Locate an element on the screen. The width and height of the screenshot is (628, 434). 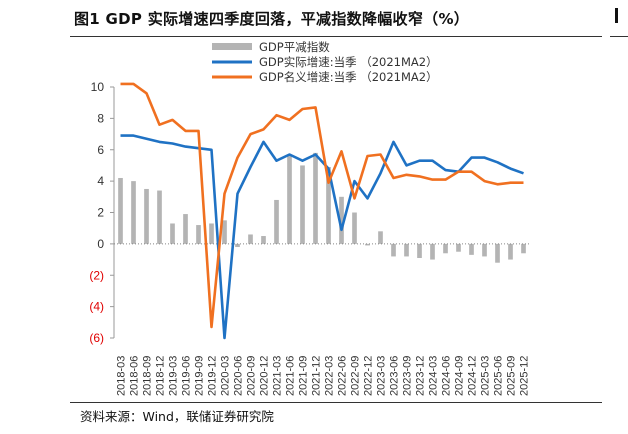
x-tick-label: 2023-06 is located at coordinates (395, 376).